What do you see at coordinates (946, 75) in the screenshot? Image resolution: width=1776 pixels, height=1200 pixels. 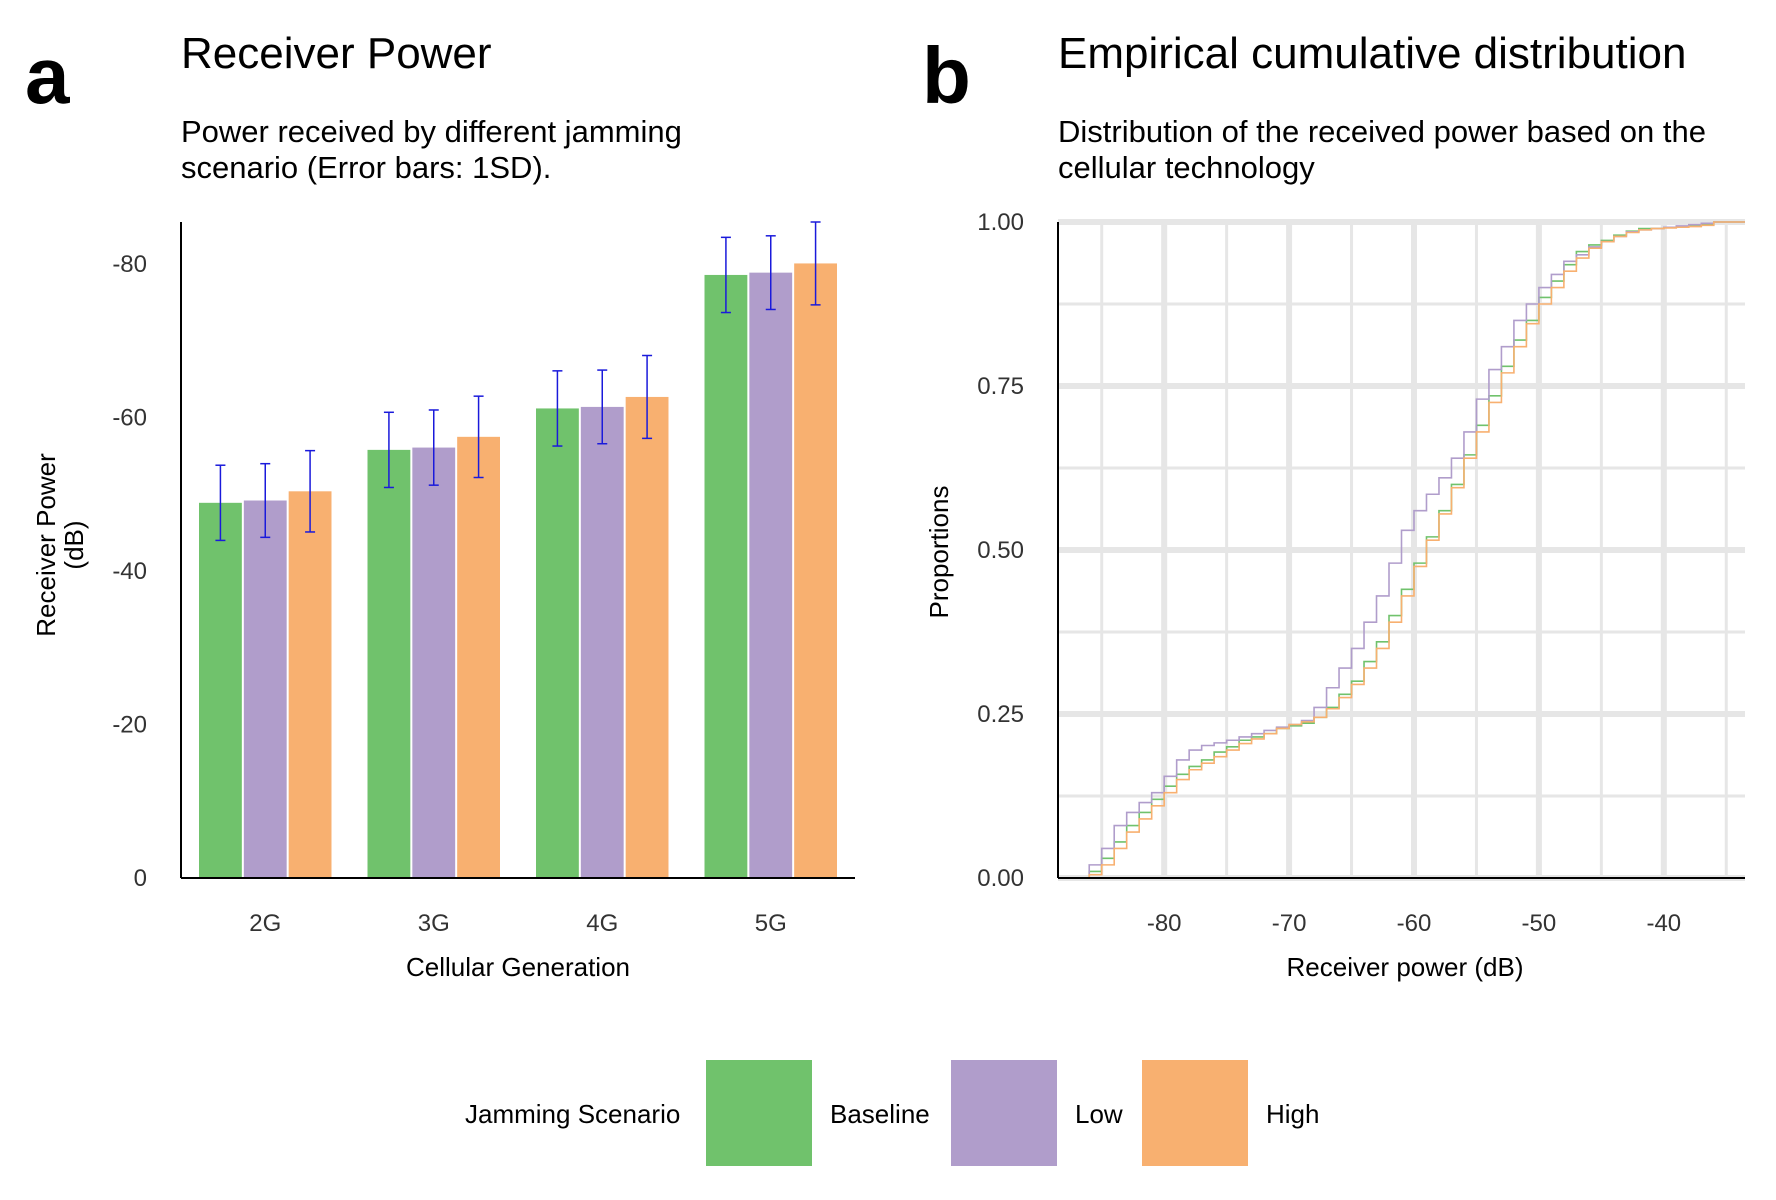 I see `panel-b-letter: b` at bounding box center [946, 75].